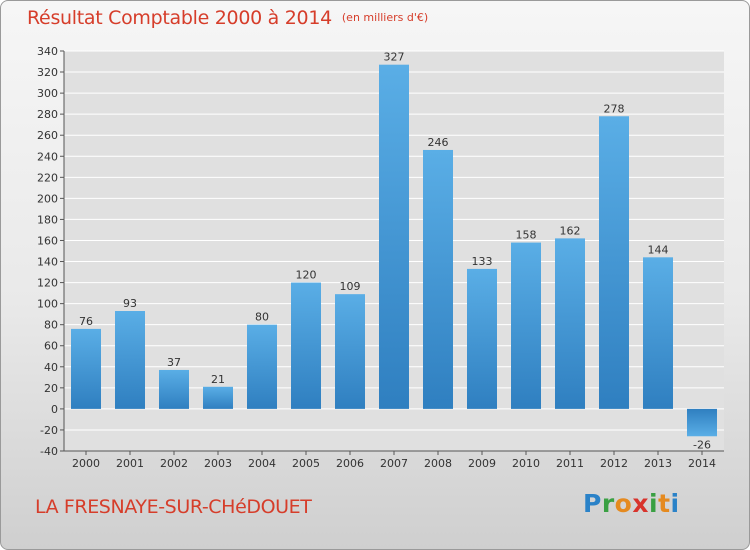 The width and height of the screenshot is (750, 550). I want to click on y-tick-label: 140, so click(47, 262).